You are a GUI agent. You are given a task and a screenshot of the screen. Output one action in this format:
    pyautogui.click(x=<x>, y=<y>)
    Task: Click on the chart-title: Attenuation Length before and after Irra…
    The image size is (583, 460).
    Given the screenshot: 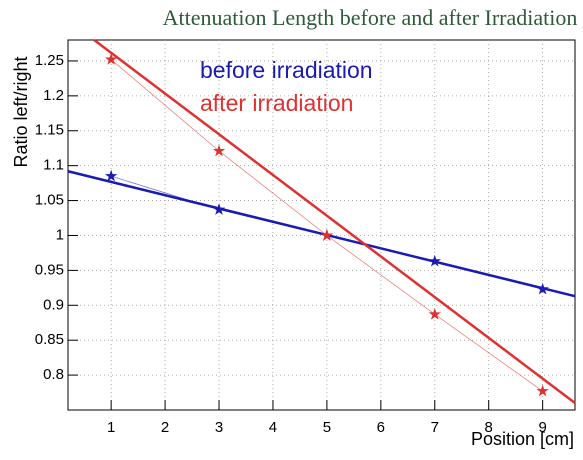 What is the action you would take?
    pyautogui.click(x=370, y=17)
    